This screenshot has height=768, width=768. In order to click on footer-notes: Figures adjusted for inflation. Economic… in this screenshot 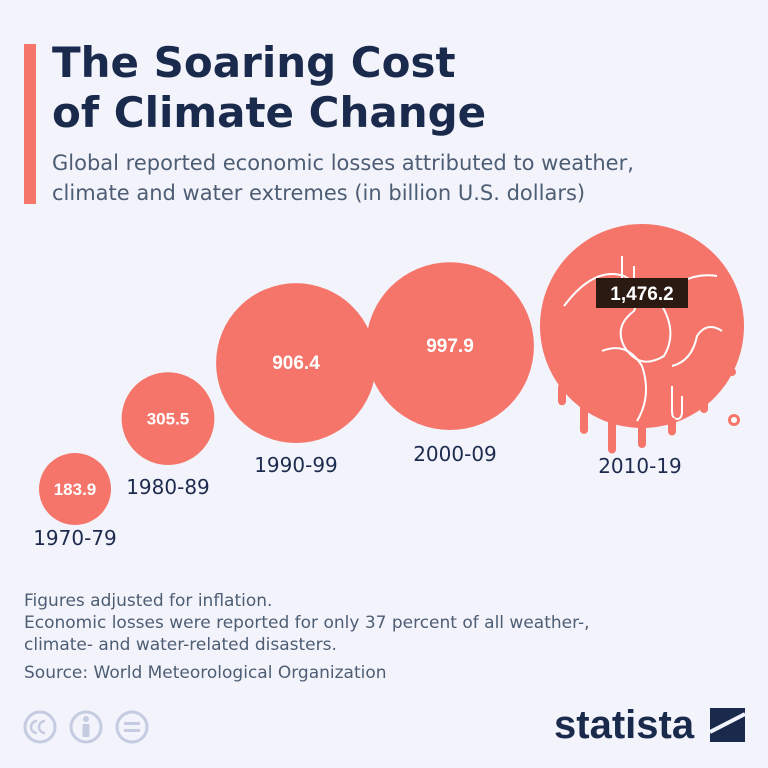, I will do `click(384, 637)`.